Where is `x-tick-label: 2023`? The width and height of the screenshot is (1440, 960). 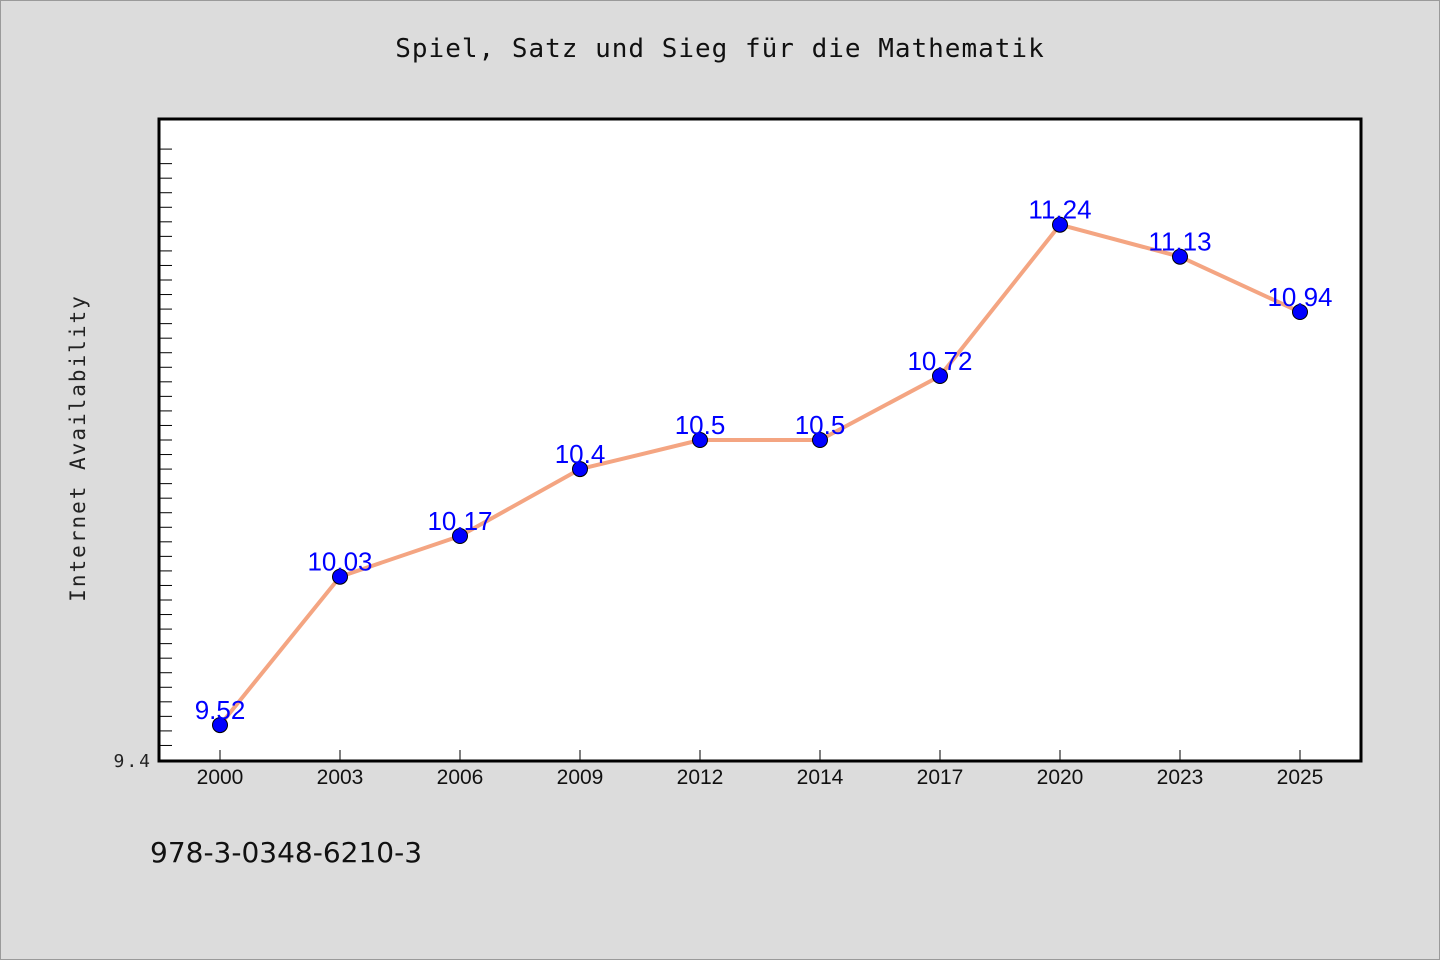 x-tick-label: 2023 is located at coordinates (1180, 777).